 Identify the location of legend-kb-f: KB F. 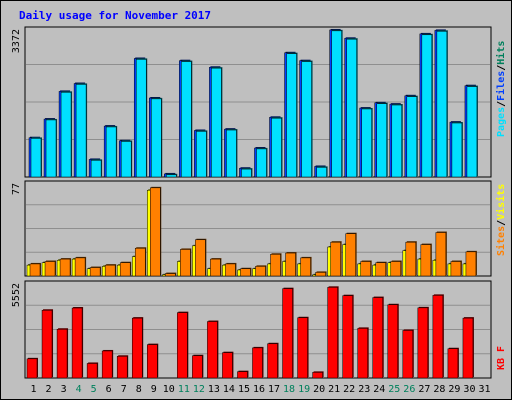
(501, 358).